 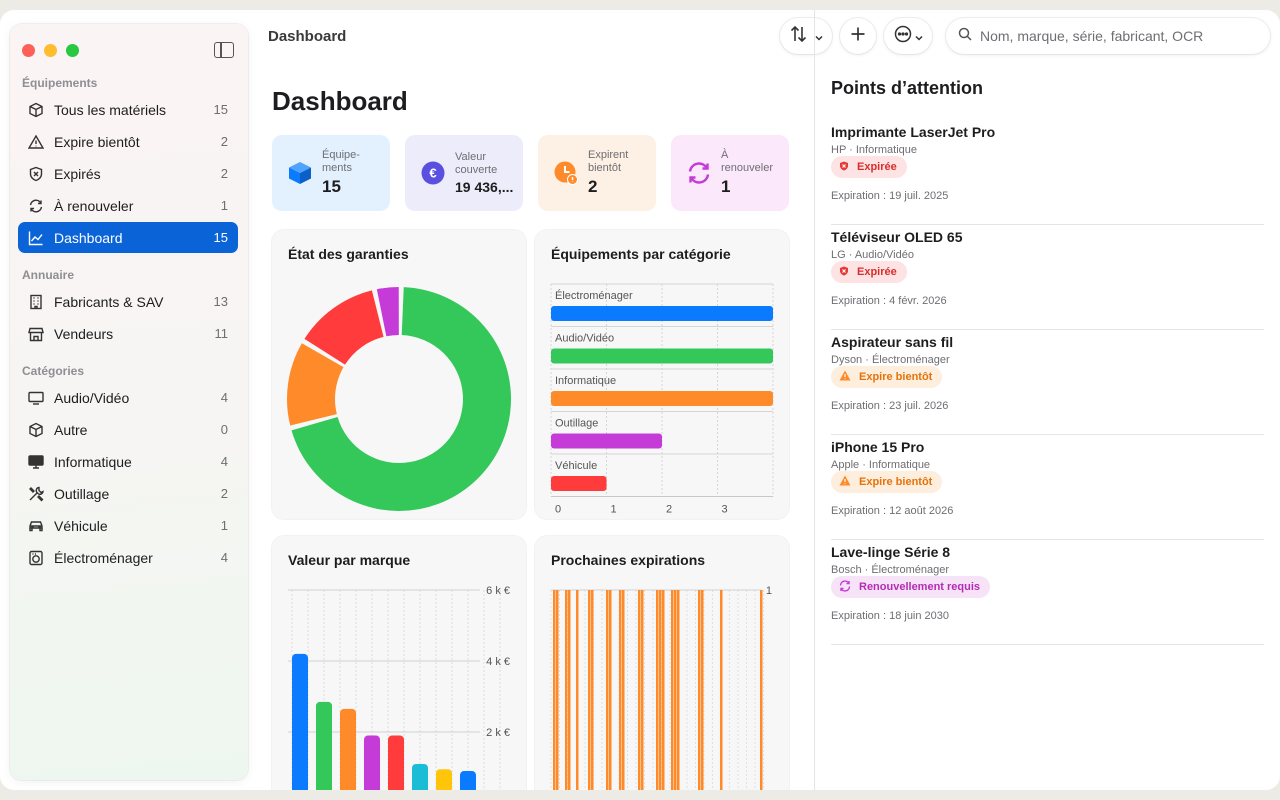 I want to click on item-subtitle: Bosch · Électroménager, so click(x=890, y=570).